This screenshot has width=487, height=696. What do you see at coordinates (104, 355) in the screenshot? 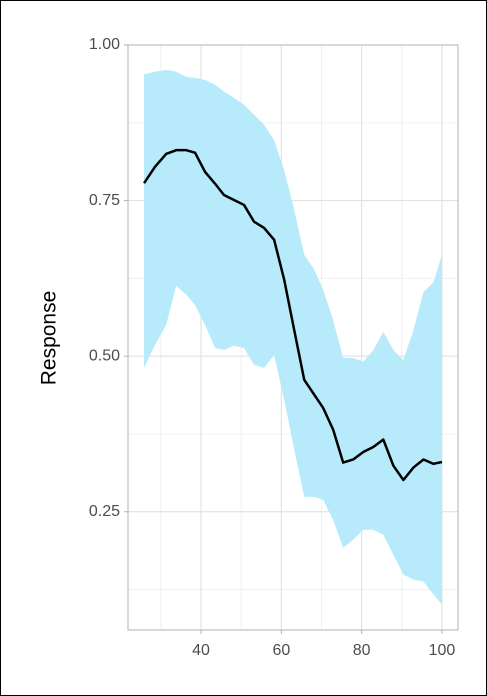
I see `y-tick-label: 0.50` at bounding box center [104, 355].